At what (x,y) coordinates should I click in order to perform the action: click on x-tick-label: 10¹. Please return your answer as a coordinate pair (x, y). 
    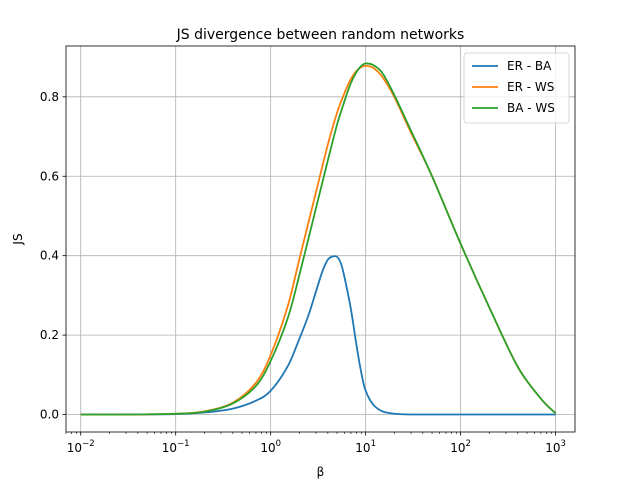
    Looking at the image, I should click on (365, 447).